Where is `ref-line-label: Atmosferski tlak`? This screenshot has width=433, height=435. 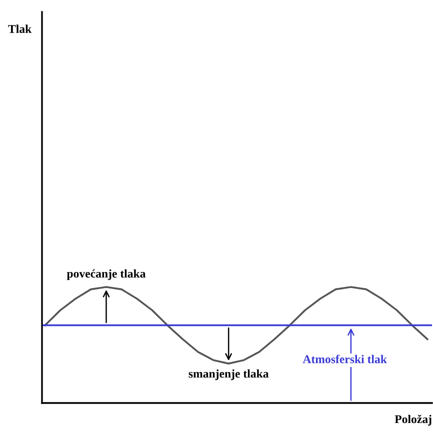 ref-line-label: Atmosferski tlak is located at coordinates (344, 359).